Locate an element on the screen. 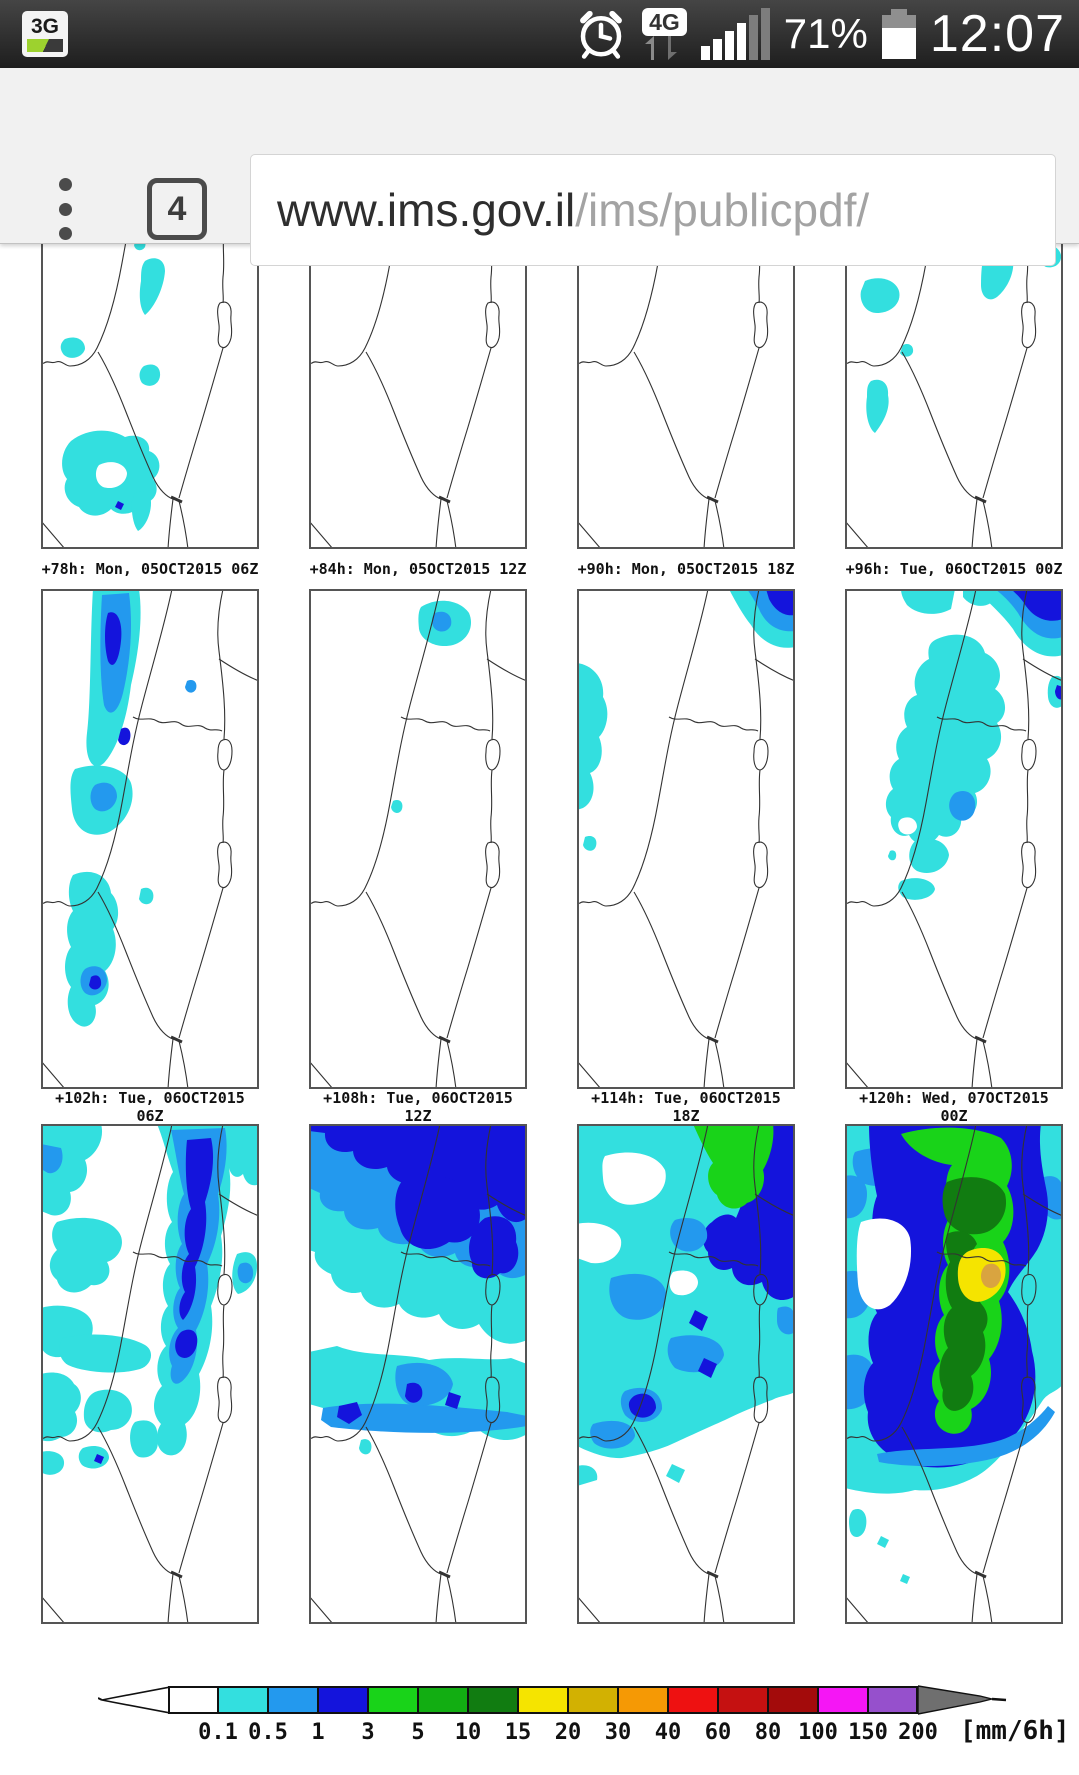 The height and width of the screenshot is (1775, 1079). tab-count-button: 4 is located at coordinates (177, 209).